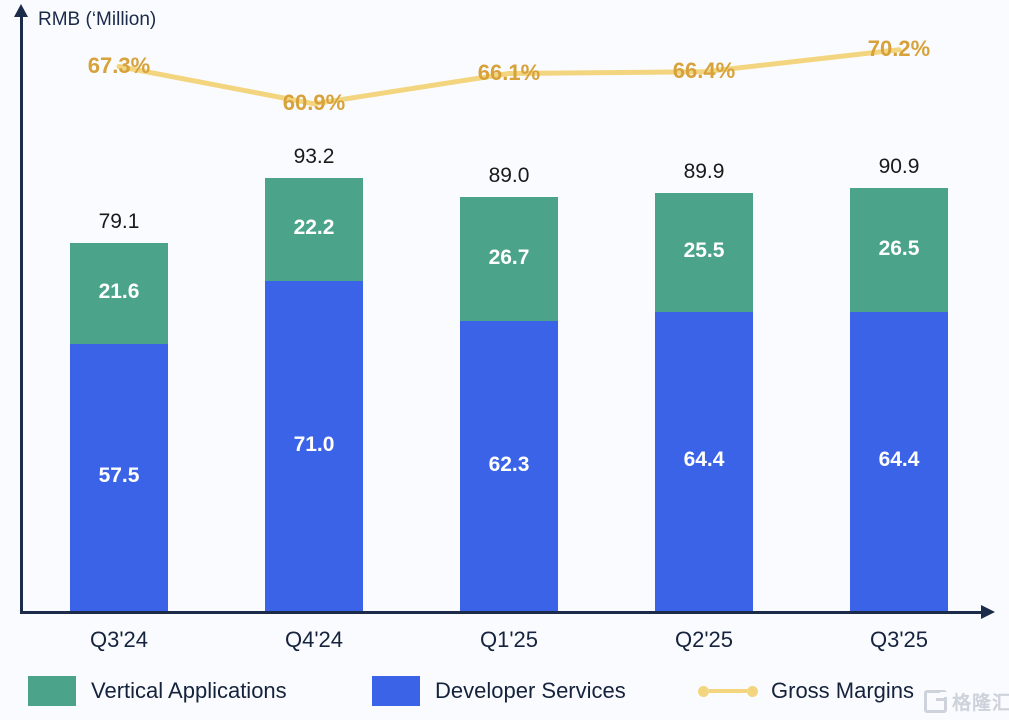  Describe the element at coordinates (530, 690) in the screenshot. I see `legend-label-developer-services: Developer Services` at that location.